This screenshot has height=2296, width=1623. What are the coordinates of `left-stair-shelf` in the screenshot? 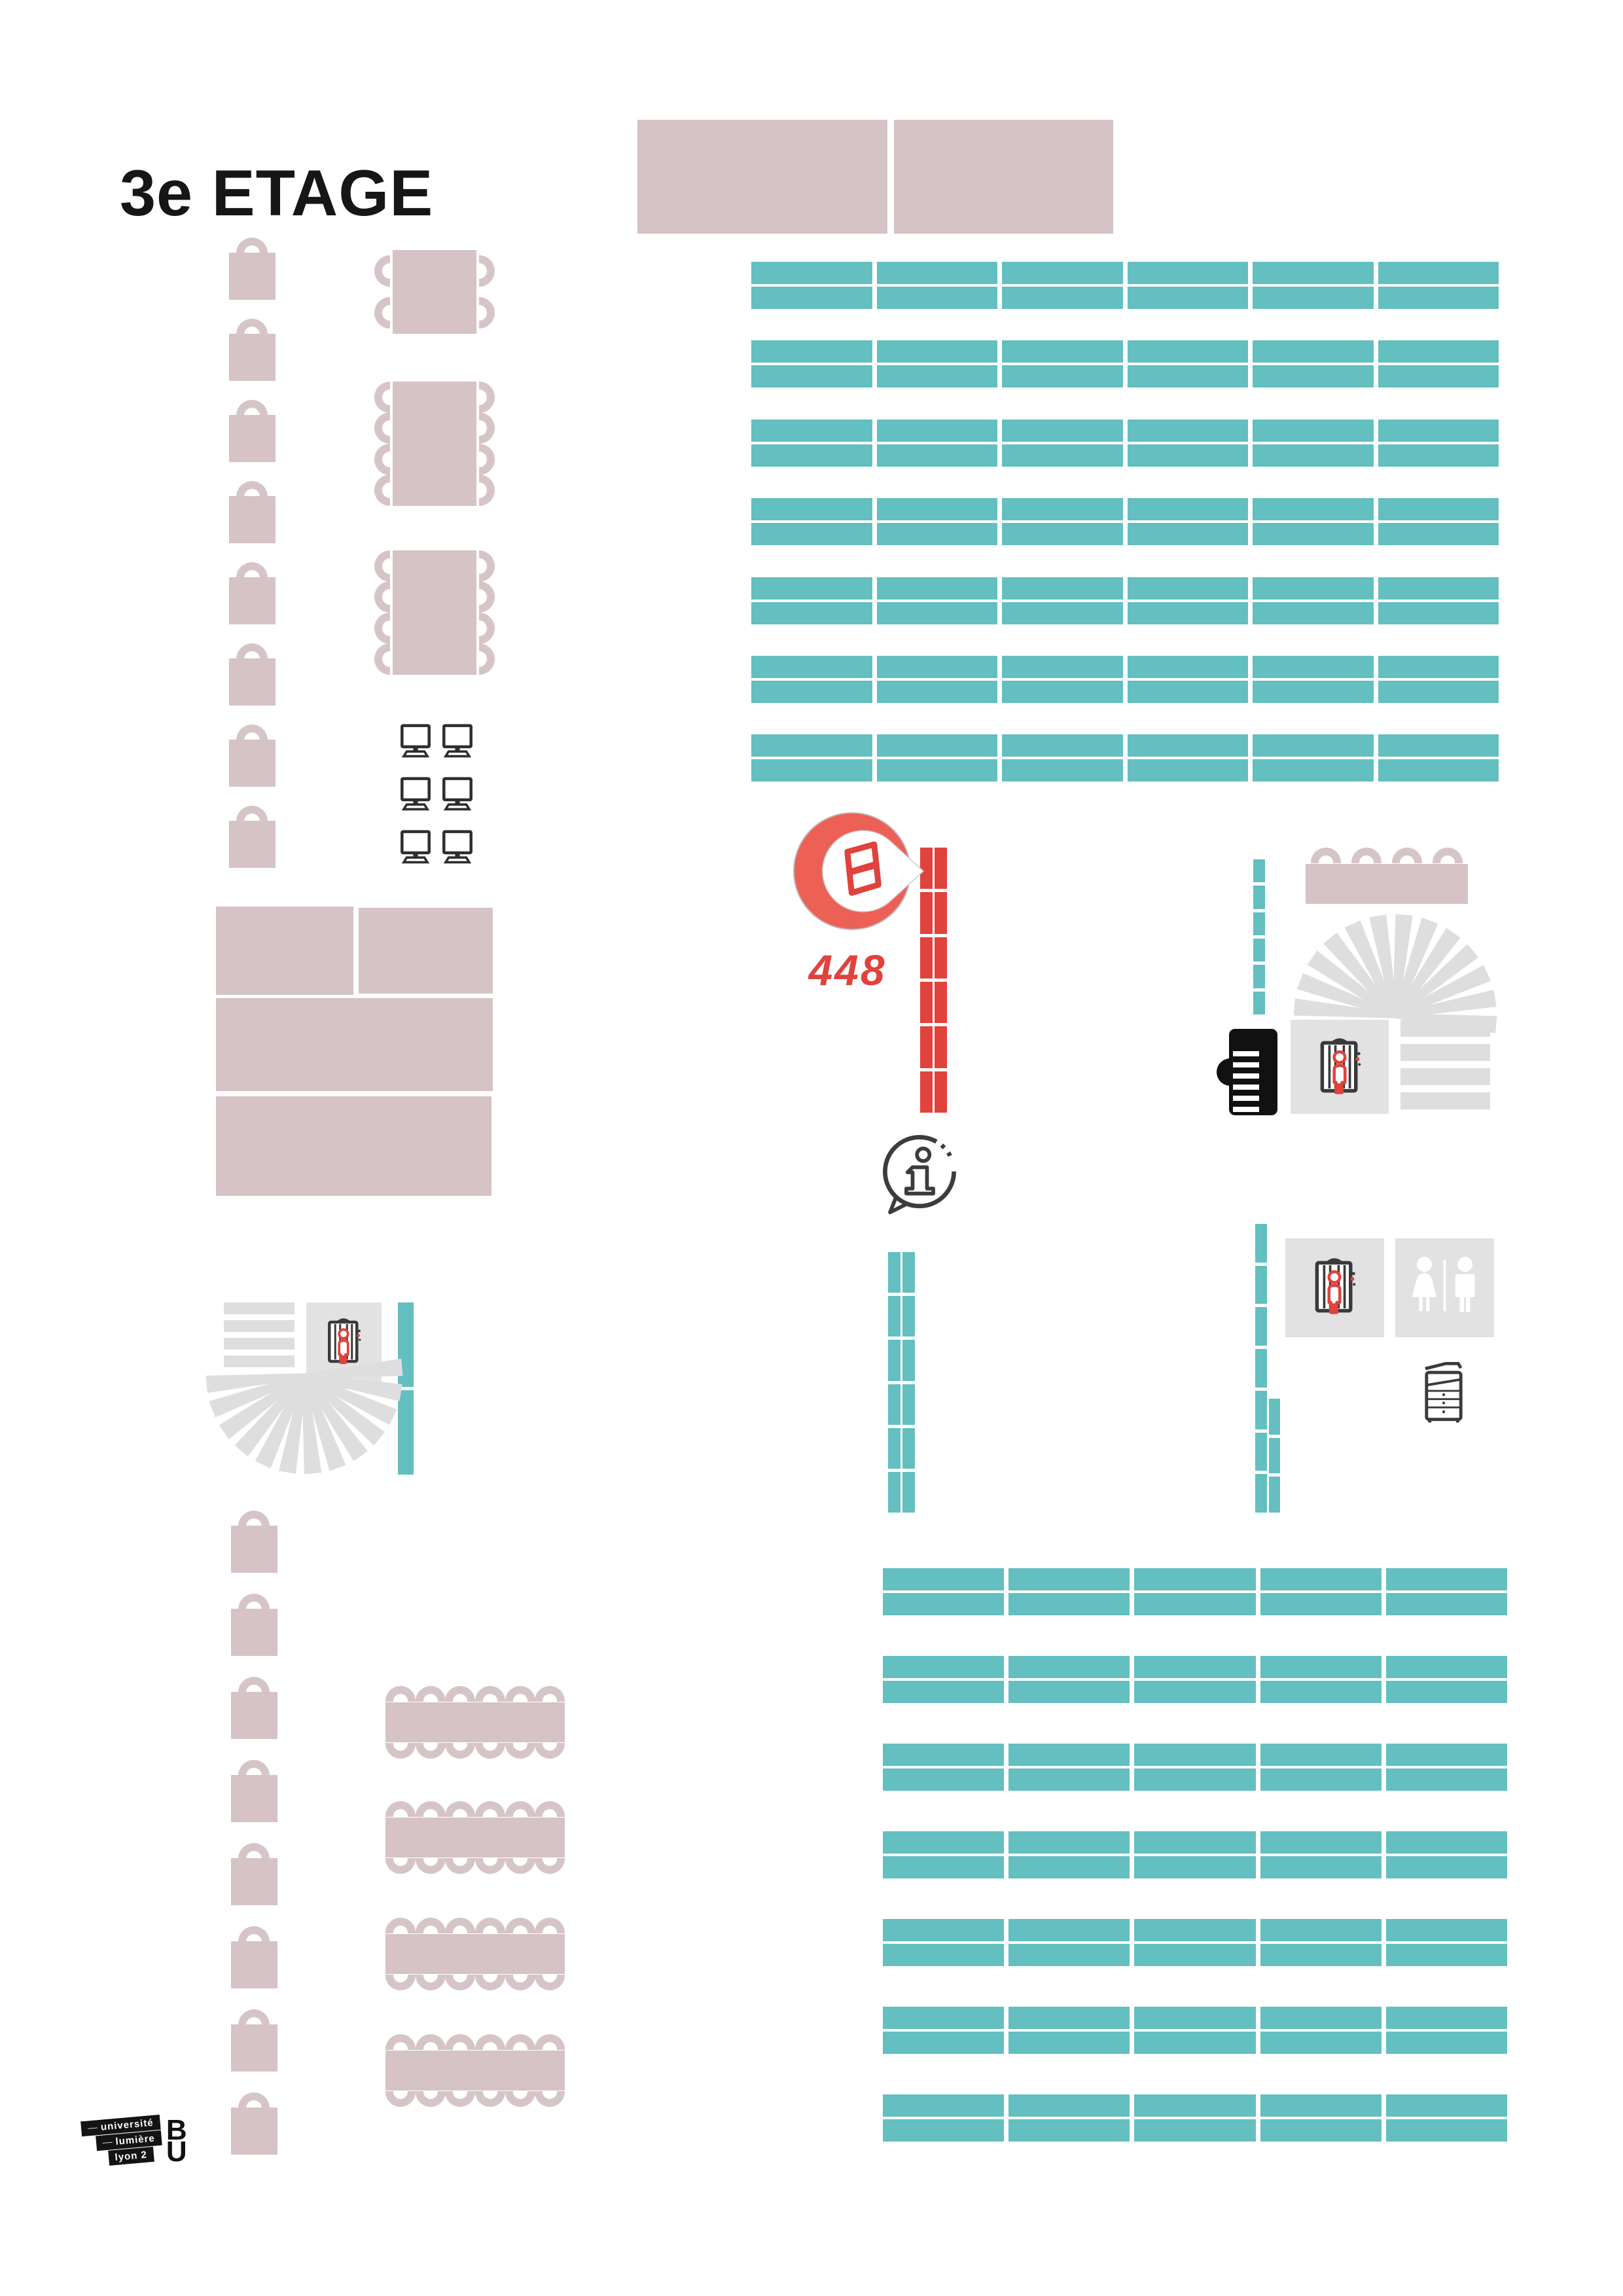 It's located at (406, 1388).